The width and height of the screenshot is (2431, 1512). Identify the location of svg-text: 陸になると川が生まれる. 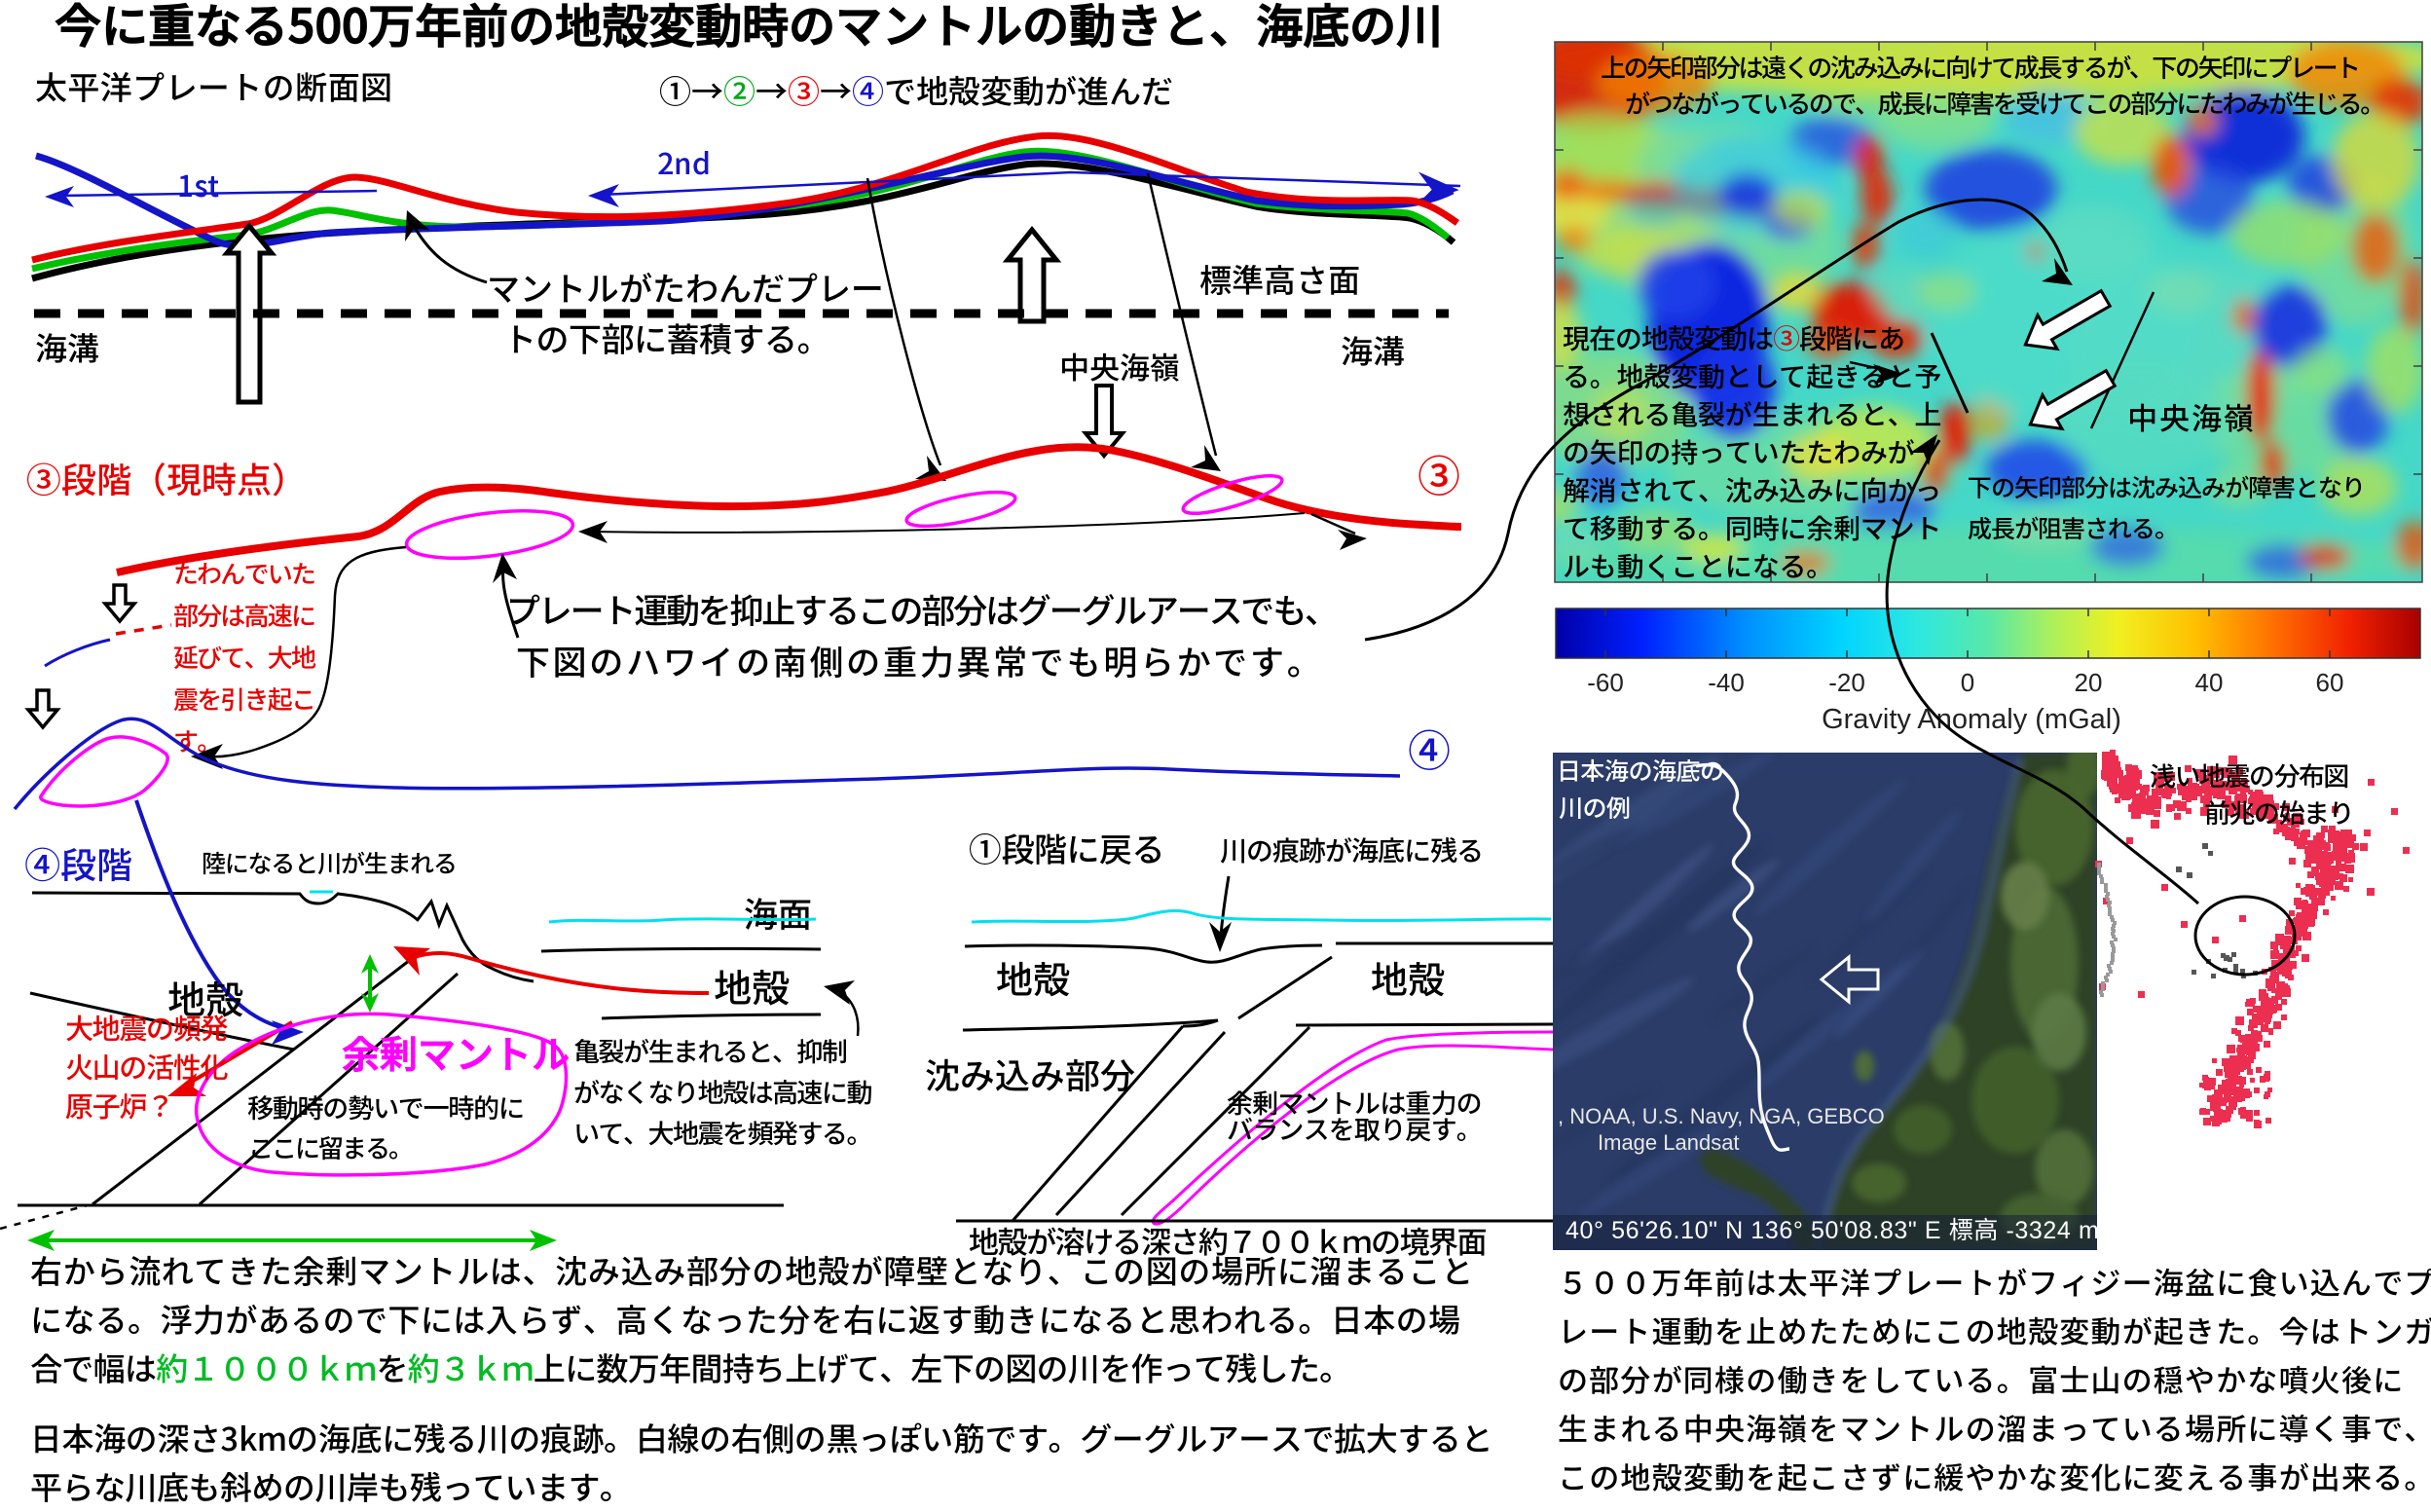
(329, 862).